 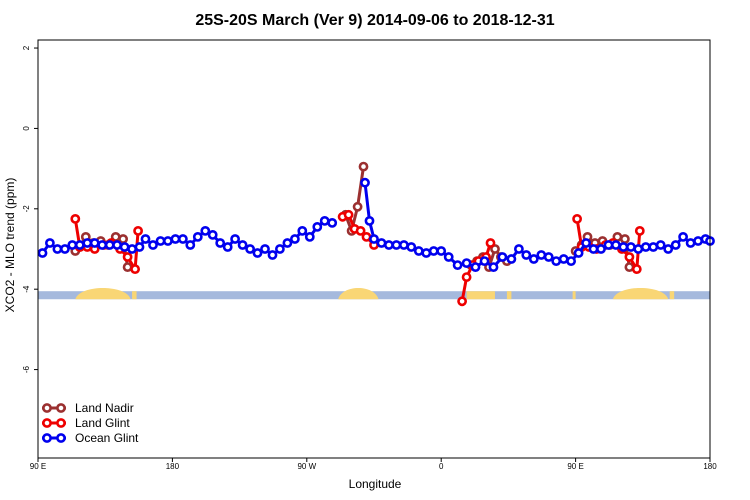 I want to click on legend-label: Land Nadir, so click(x=104, y=408).